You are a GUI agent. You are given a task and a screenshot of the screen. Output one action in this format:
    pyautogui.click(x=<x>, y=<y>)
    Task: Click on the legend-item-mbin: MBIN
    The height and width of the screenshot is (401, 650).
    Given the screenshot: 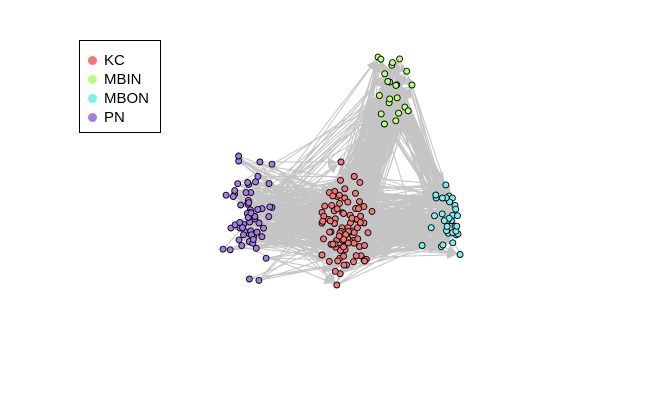 What is the action you would take?
    pyautogui.click(x=115, y=79)
    